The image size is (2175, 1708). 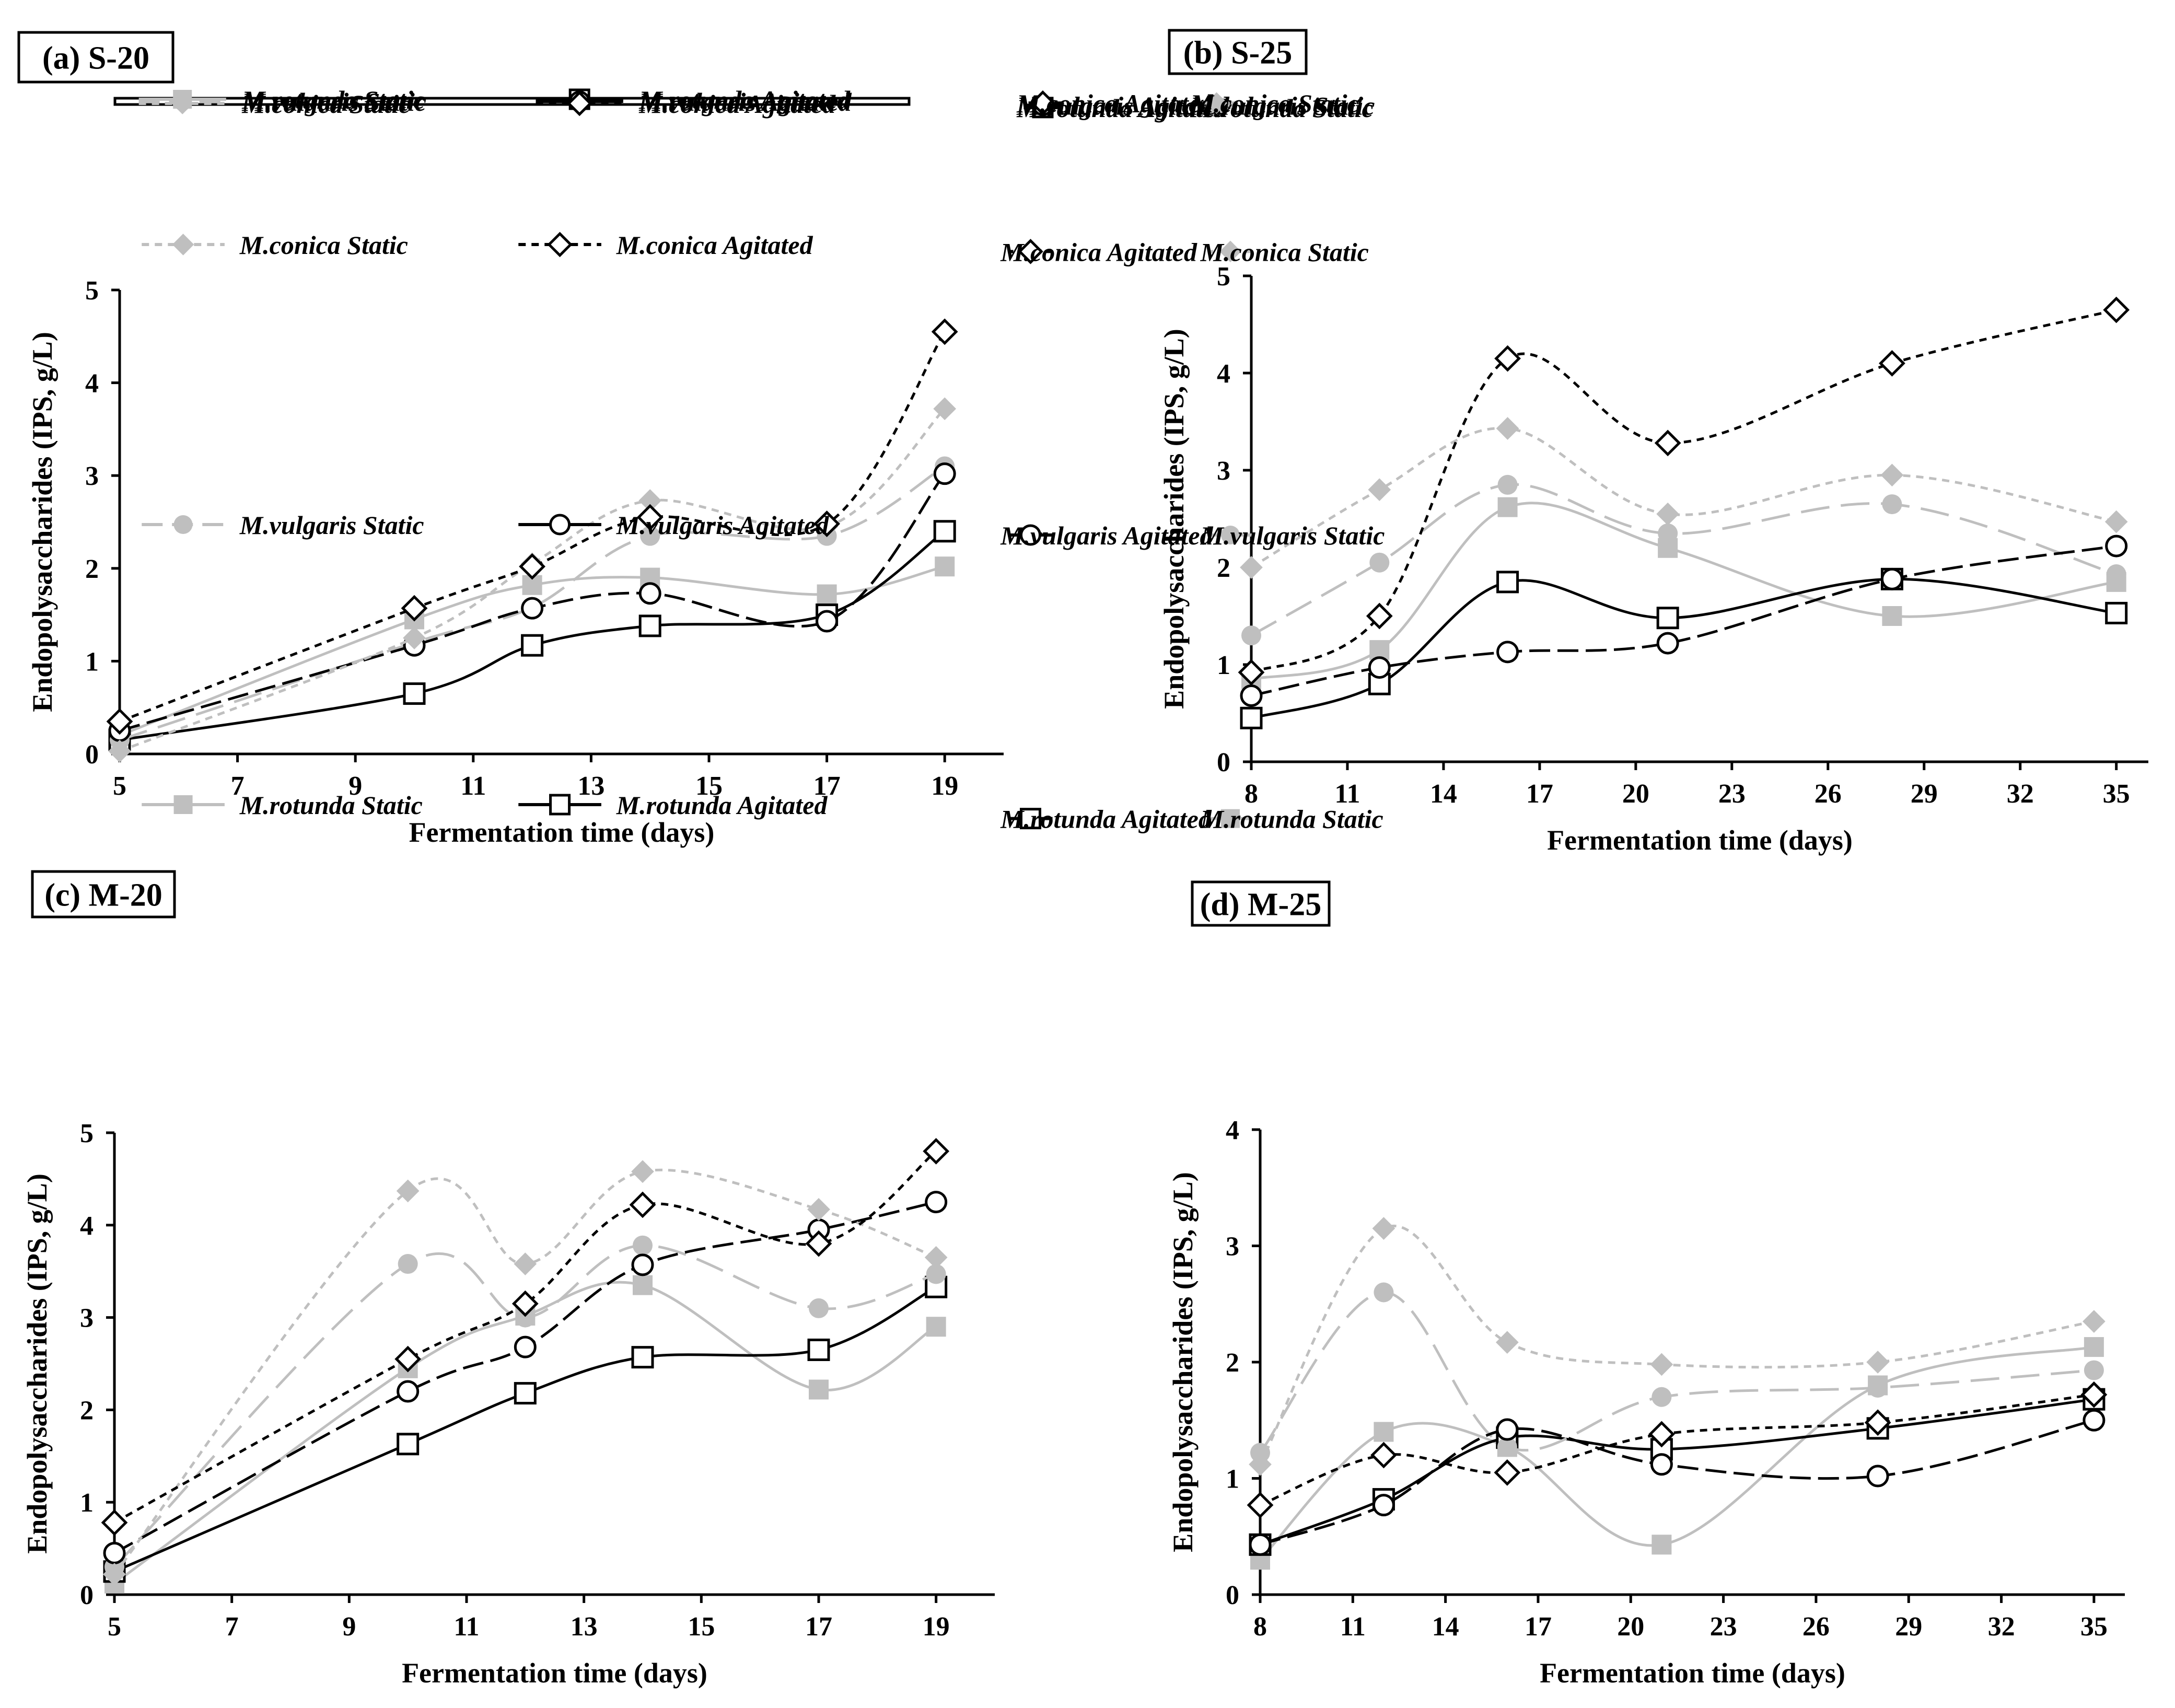 What do you see at coordinates (1183, 1362) in the screenshot?
I see `y-axis-label: Endopolysaccharides (IPS, g/L)` at bounding box center [1183, 1362].